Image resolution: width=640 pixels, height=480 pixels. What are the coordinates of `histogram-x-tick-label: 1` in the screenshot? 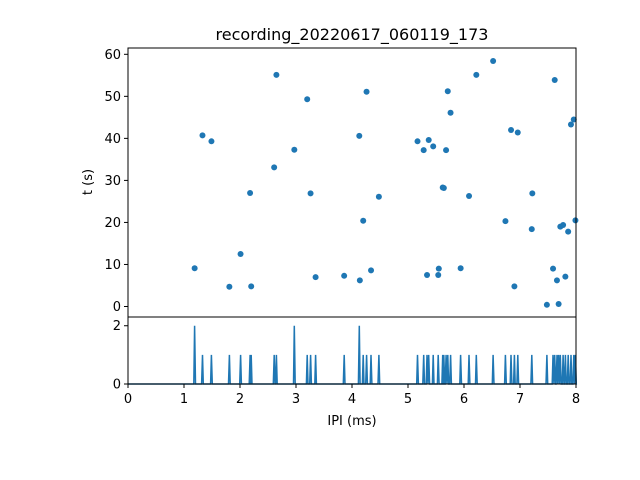 It's located at (184, 399).